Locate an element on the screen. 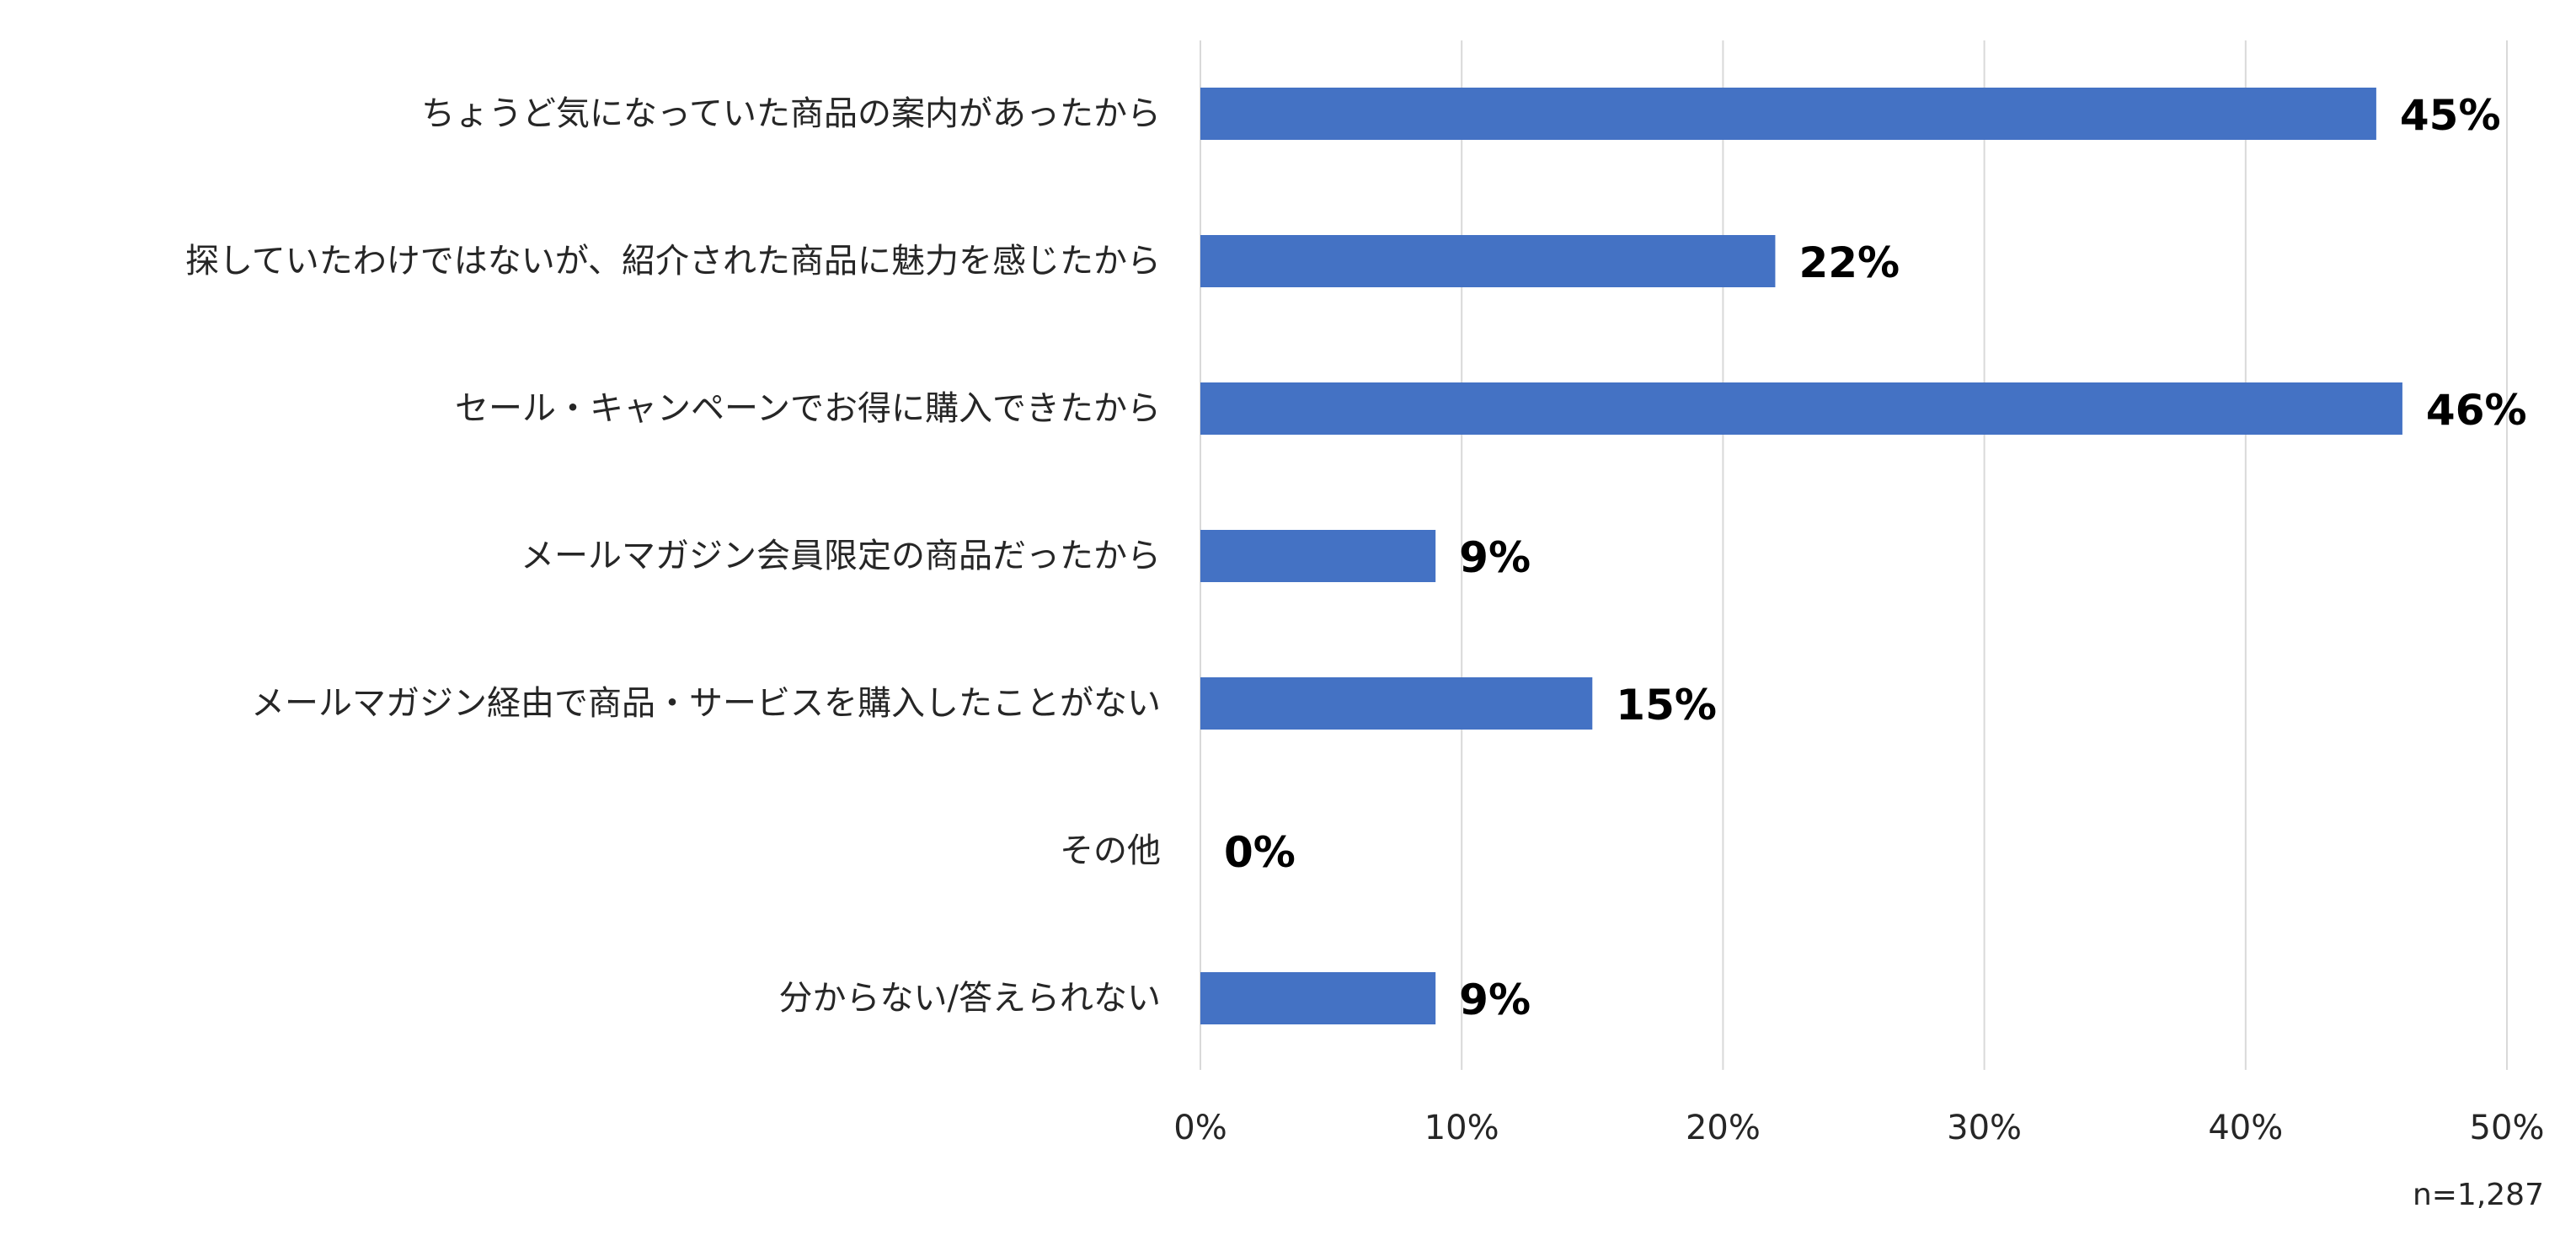 The height and width of the screenshot is (1235, 2576). value-label-2: 46% is located at coordinates (2476, 410).